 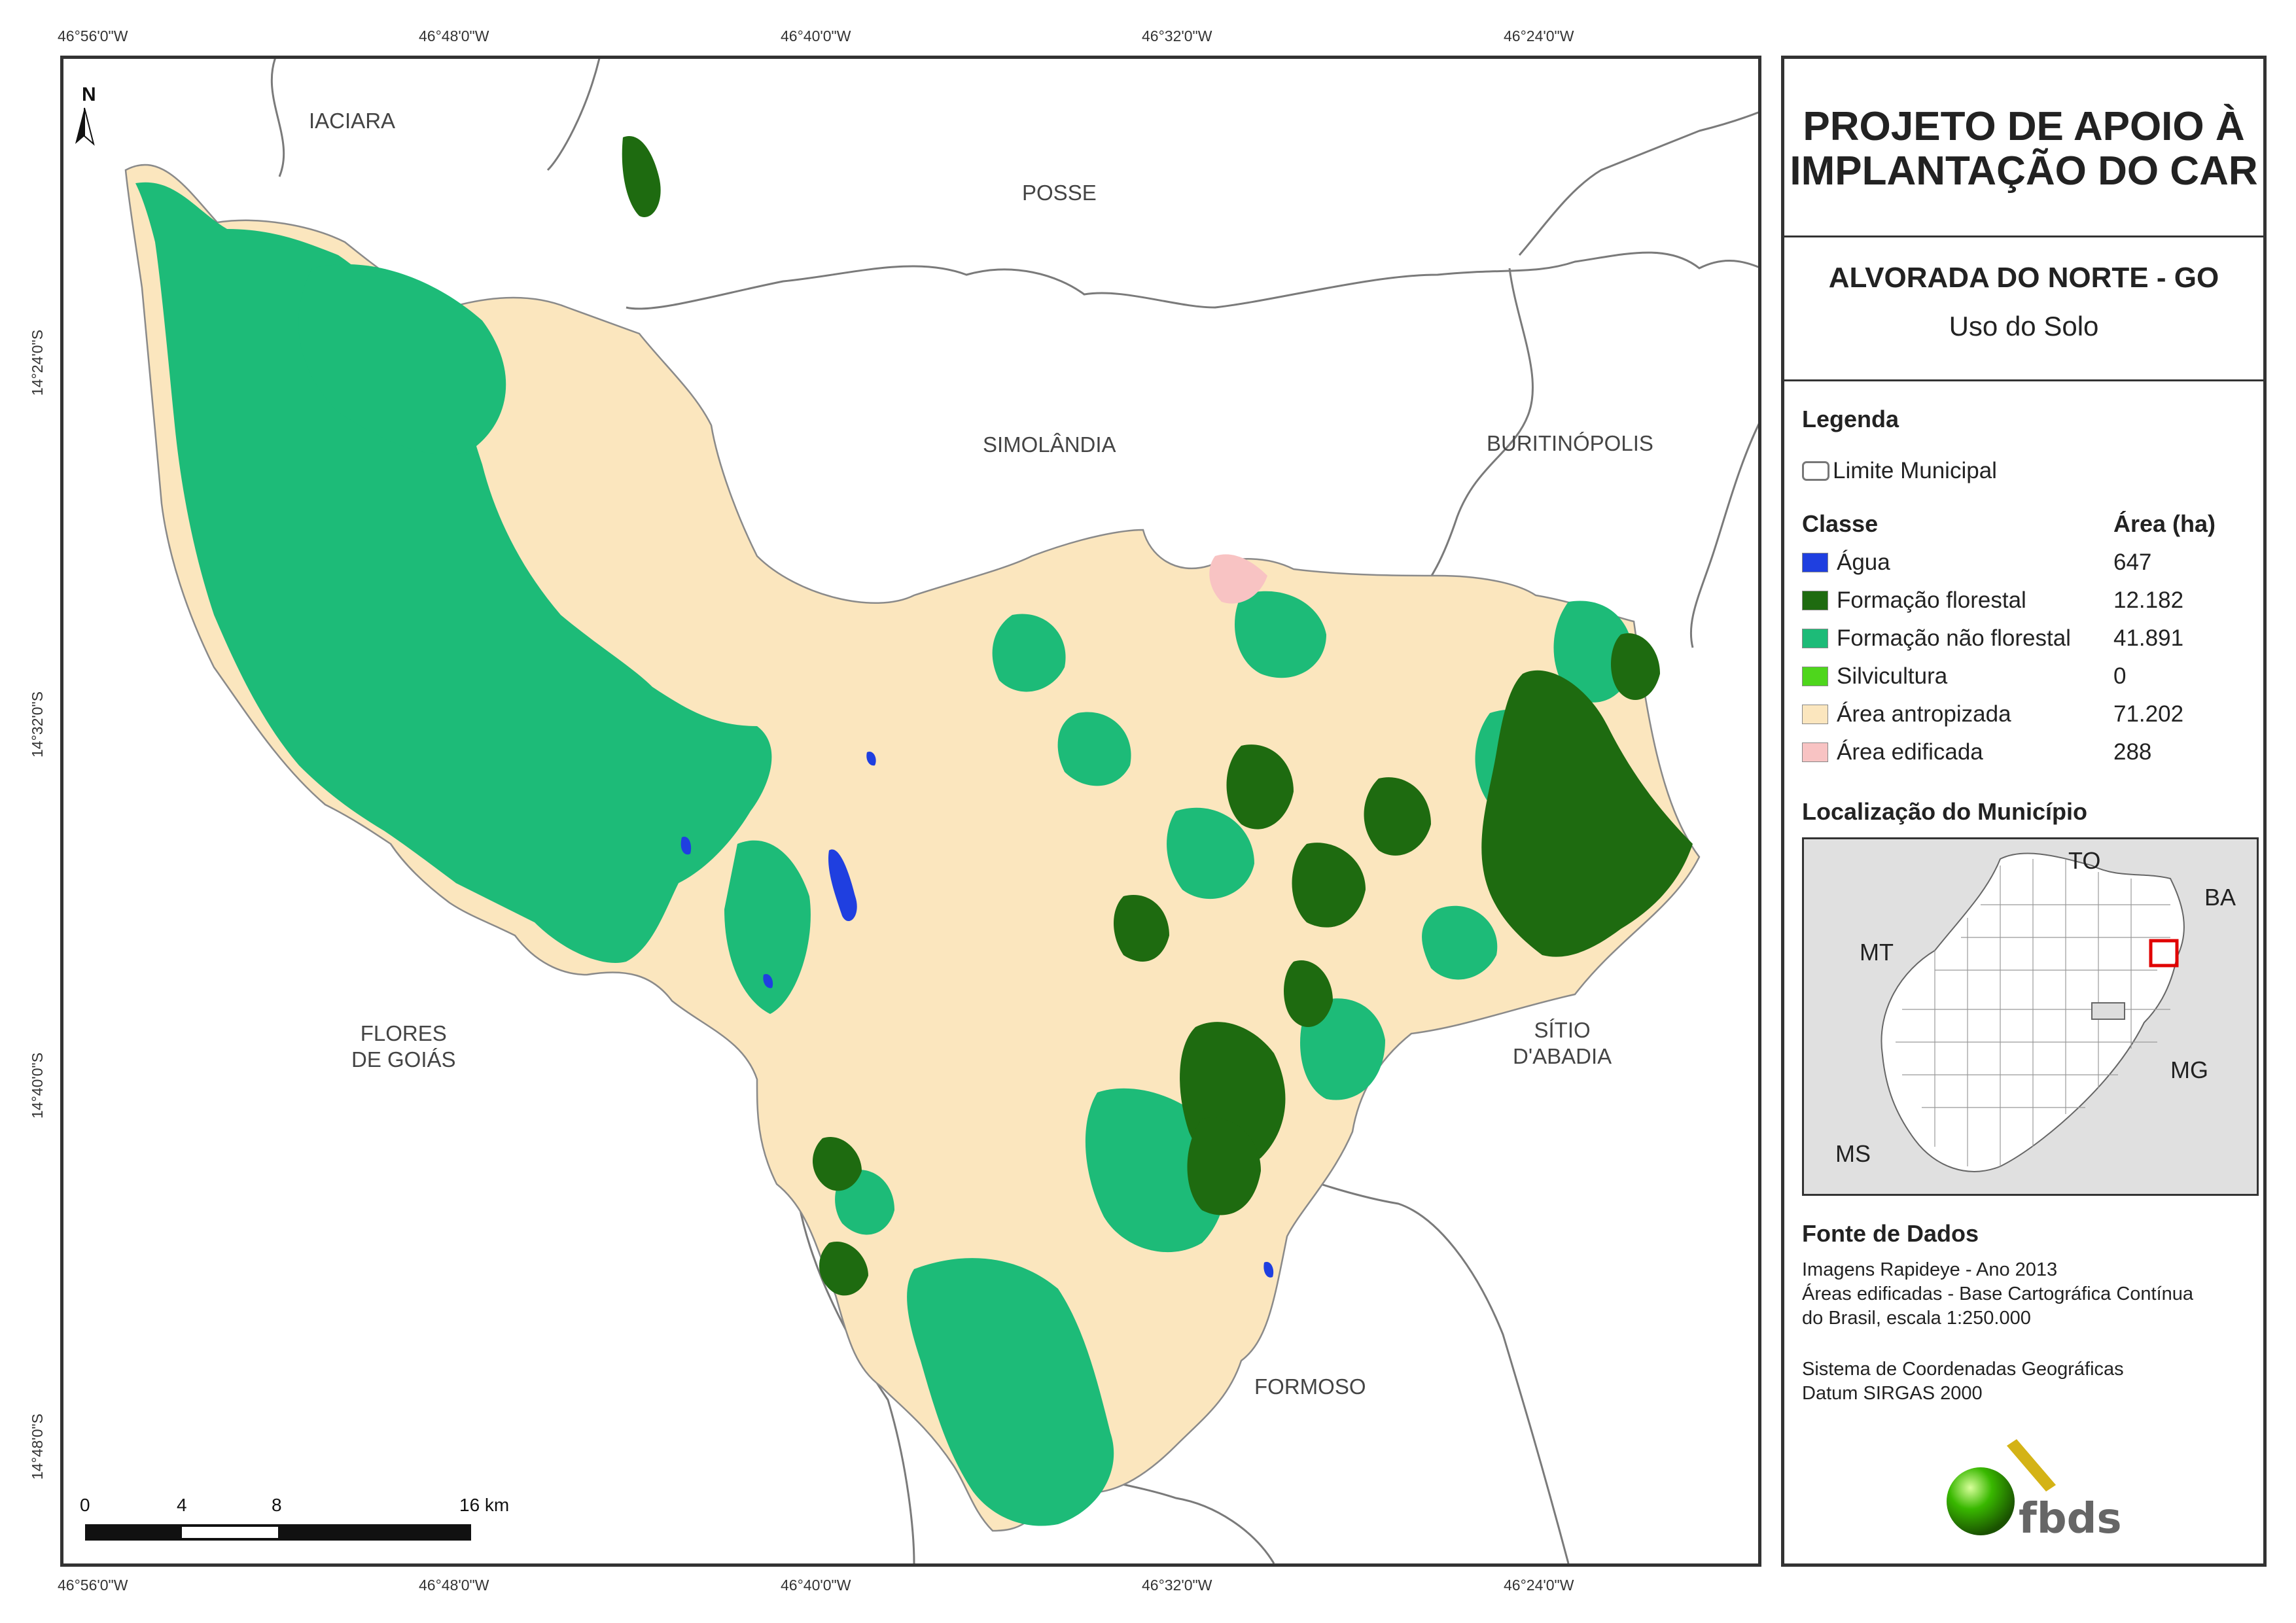 What do you see at coordinates (1841, 524) in the screenshot?
I see `class-heading: Classe` at bounding box center [1841, 524].